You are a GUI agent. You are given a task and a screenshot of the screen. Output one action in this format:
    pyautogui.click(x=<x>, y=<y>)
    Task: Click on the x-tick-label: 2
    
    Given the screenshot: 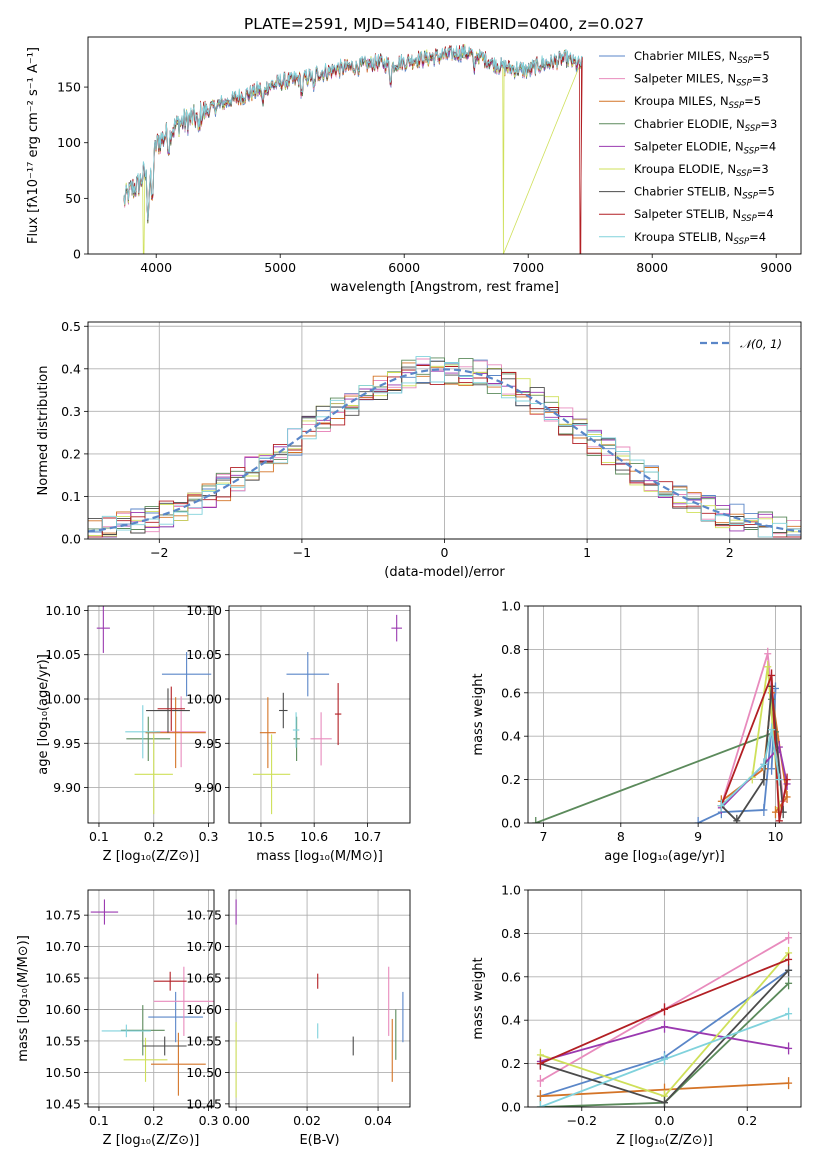 What is the action you would take?
    pyautogui.click(x=730, y=552)
    